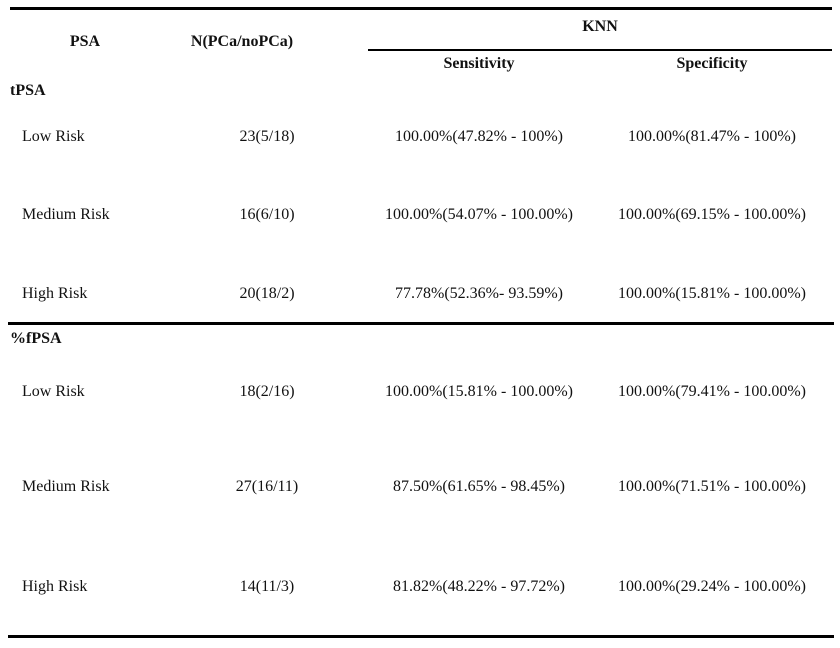  What do you see at coordinates (242, 41) in the screenshot?
I see `column-header-n-pca-nopca: N(PCa/noPCa)` at bounding box center [242, 41].